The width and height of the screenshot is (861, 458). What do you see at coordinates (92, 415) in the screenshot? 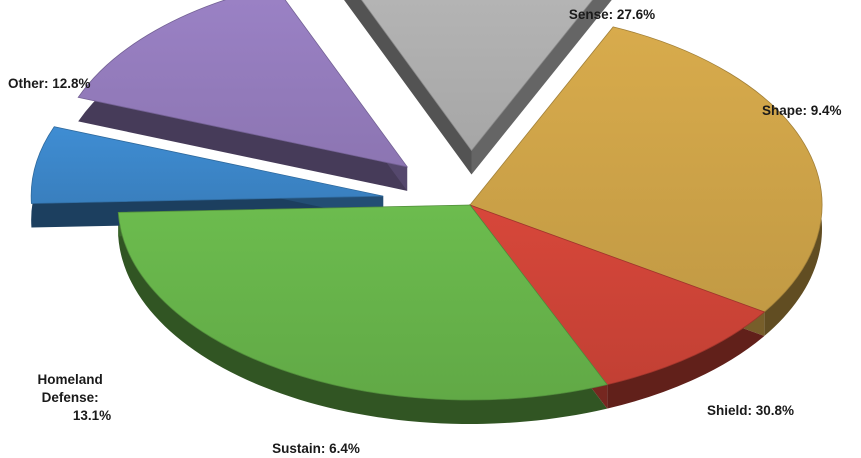
I see `slice-label-homeland-defense-line3: 13.1%` at bounding box center [92, 415].